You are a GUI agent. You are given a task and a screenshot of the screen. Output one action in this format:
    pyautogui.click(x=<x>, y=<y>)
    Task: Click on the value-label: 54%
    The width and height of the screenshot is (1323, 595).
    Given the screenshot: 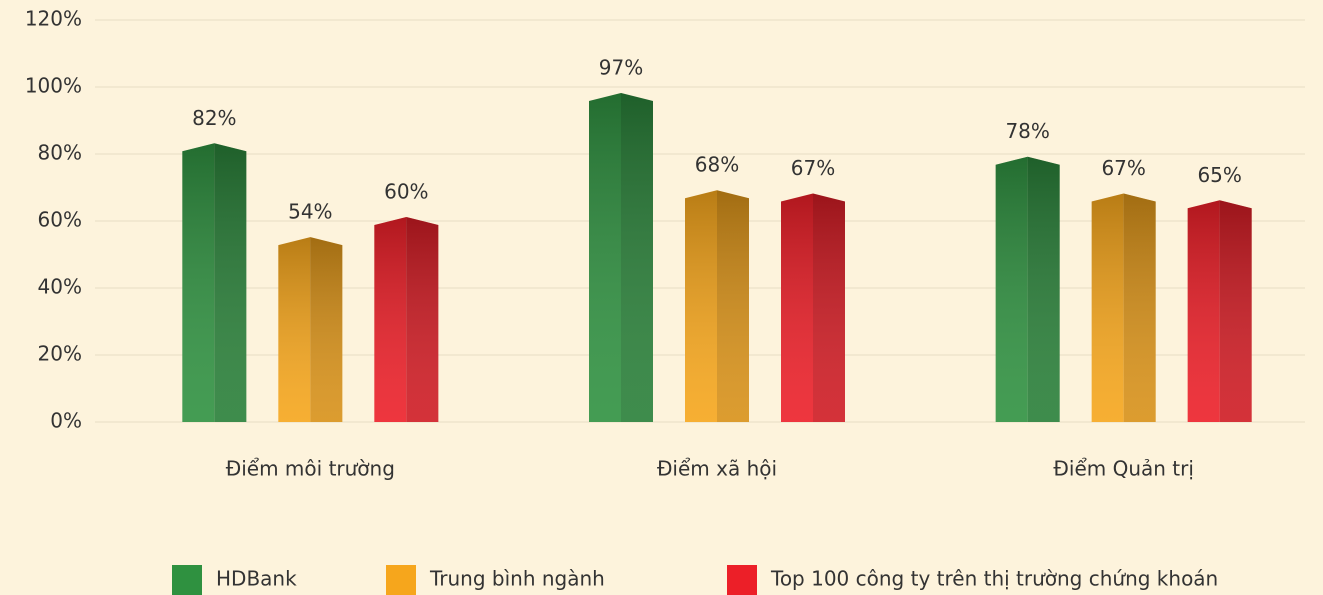 What is the action you would take?
    pyautogui.click(x=310, y=212)
    